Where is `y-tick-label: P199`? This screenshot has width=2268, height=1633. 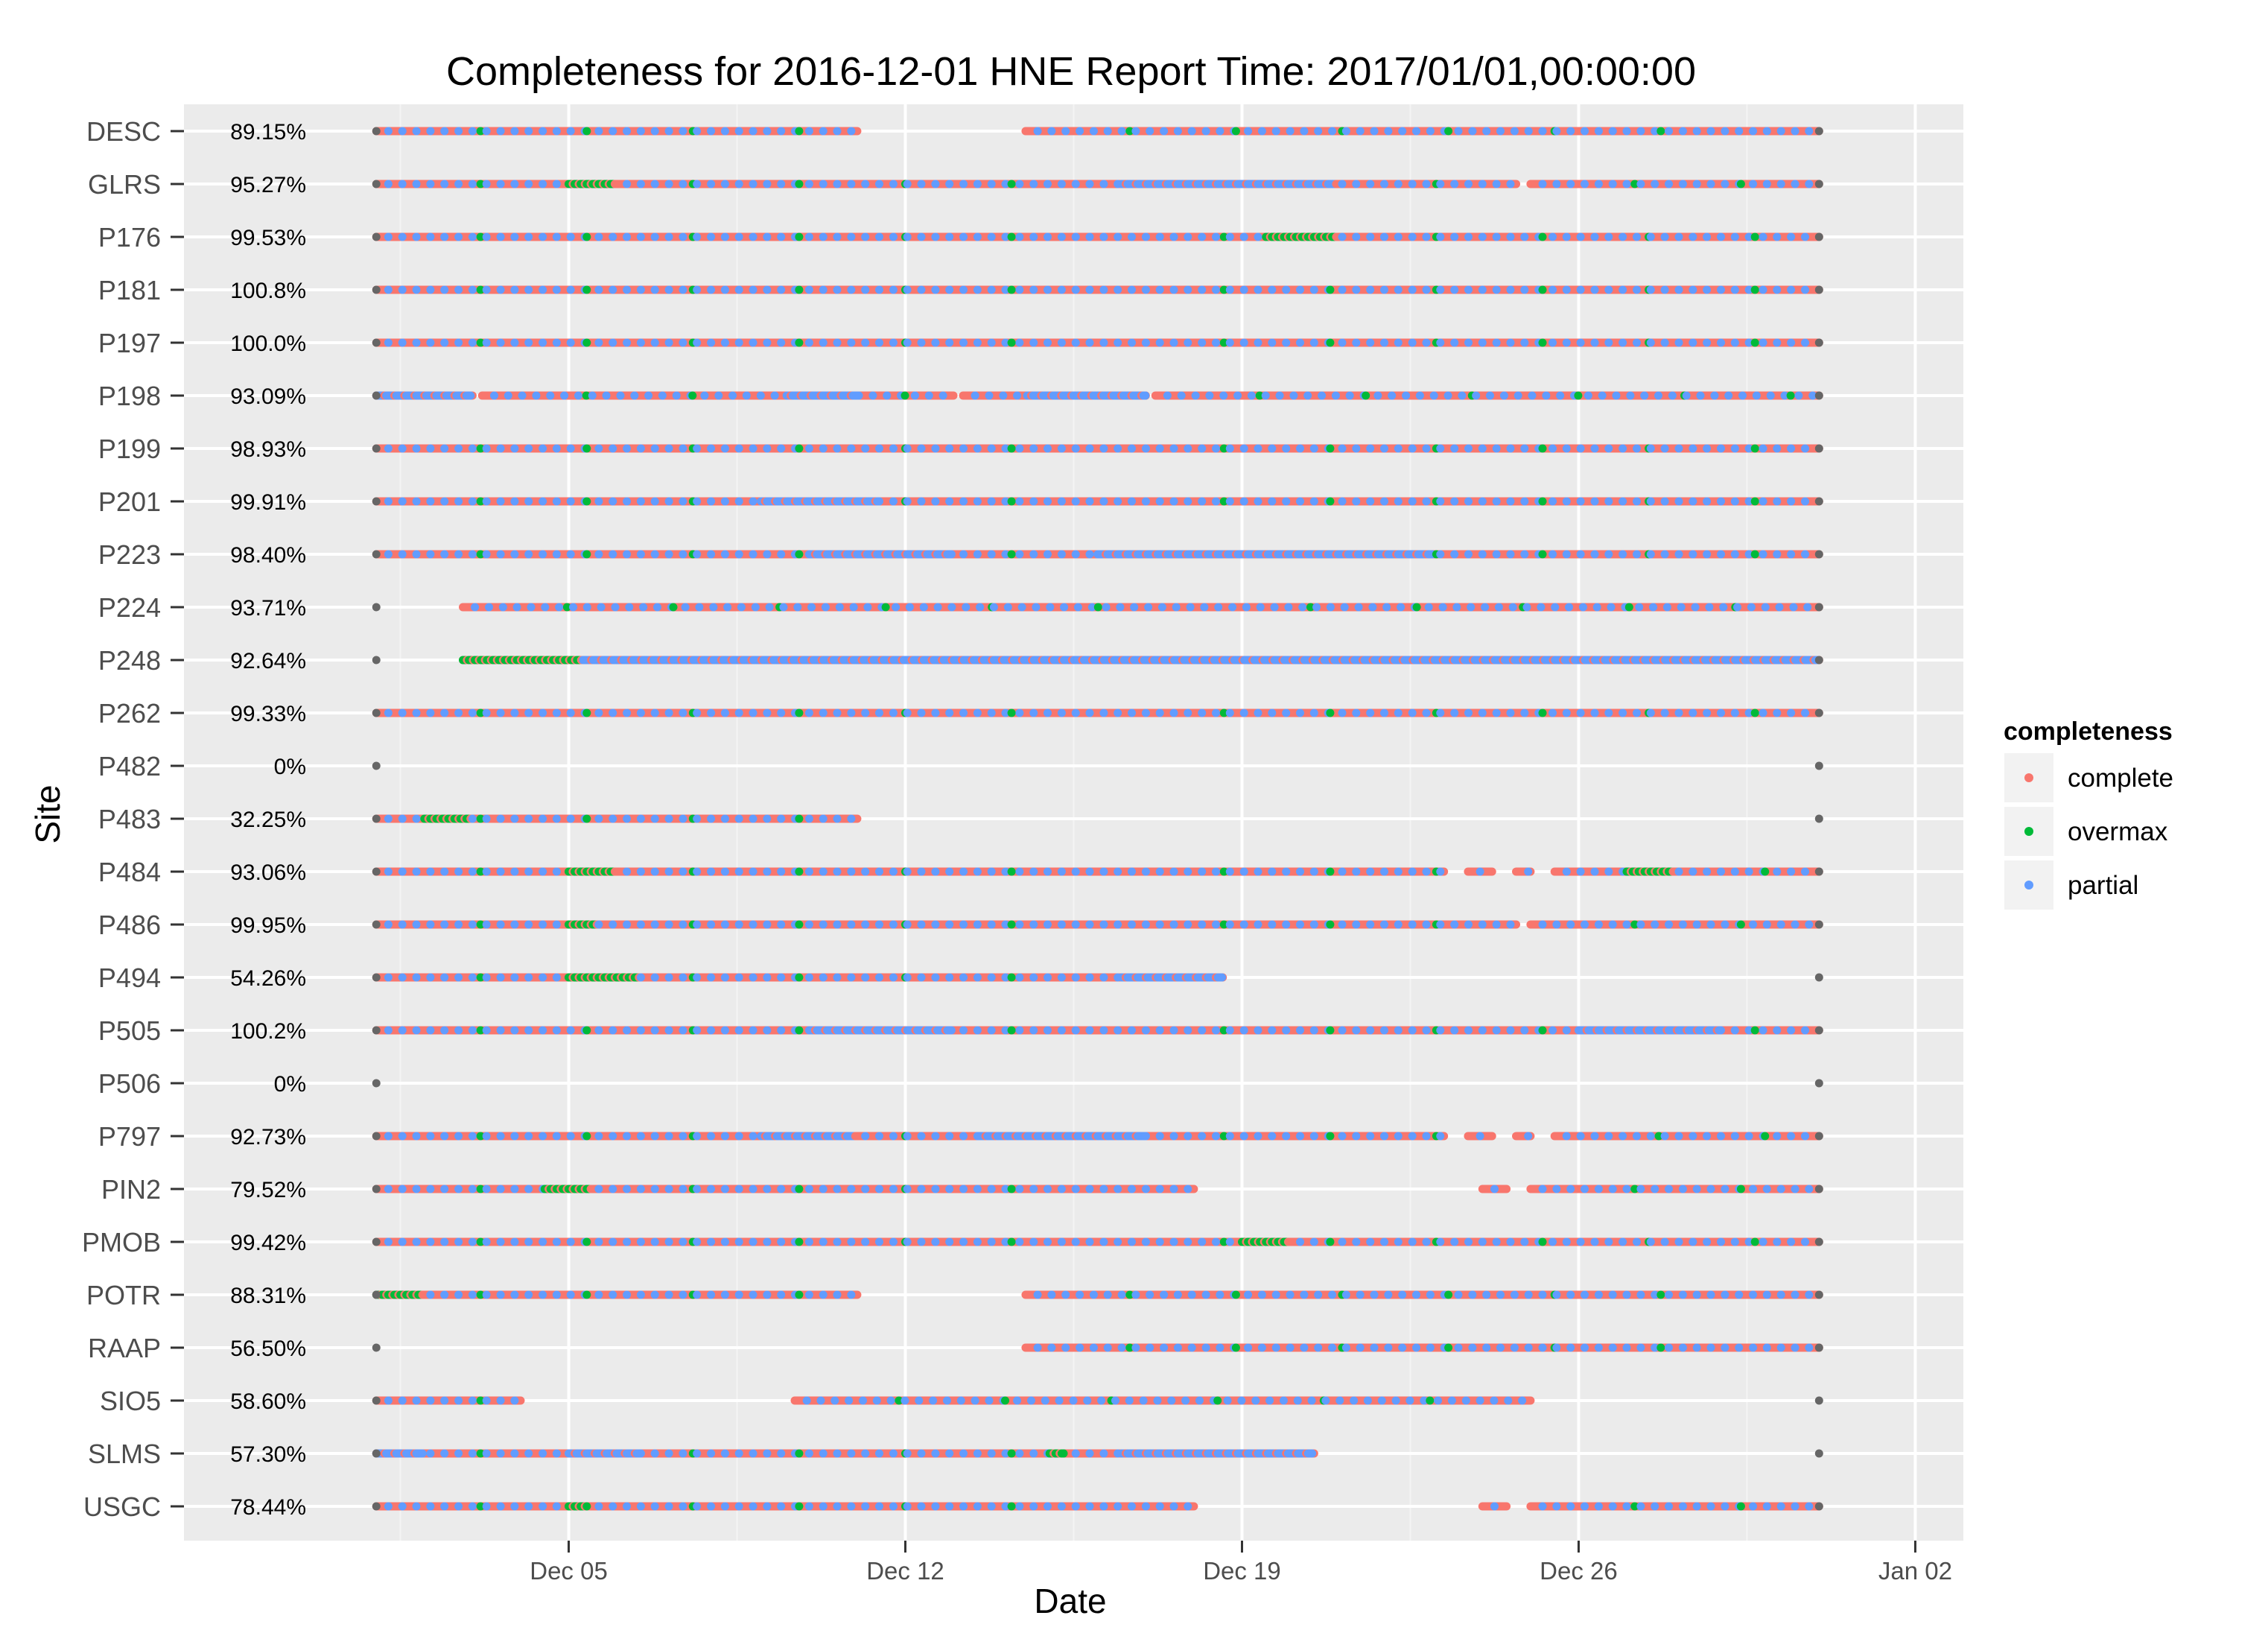
y-tick-label: P199 is located at coordinates (129, 449).